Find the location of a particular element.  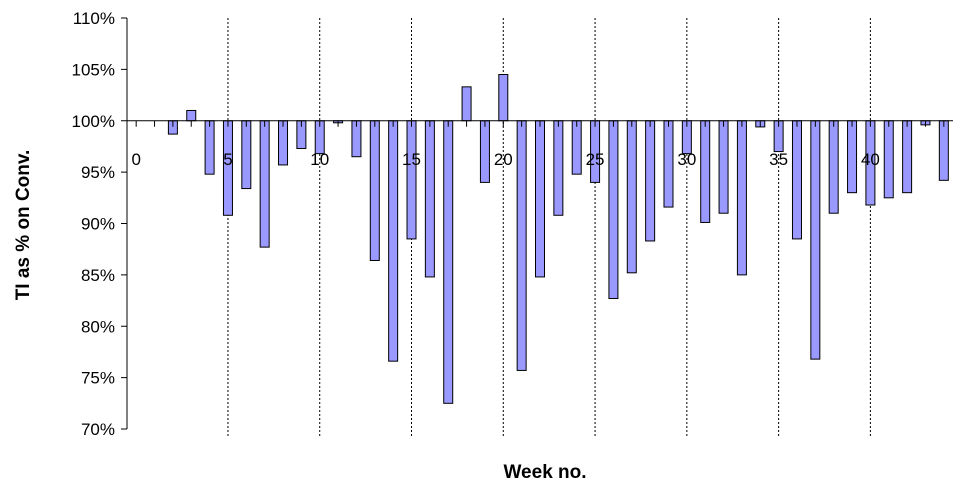

y-tick-label: 80% is located at coordinates (98, 326).